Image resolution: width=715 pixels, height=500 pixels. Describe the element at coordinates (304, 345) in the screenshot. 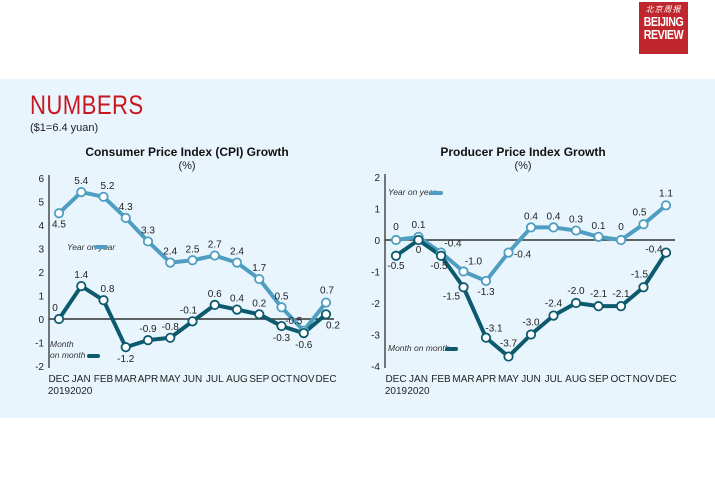

I see `cpi-month-on-month-data-label: -0.6` at that location.